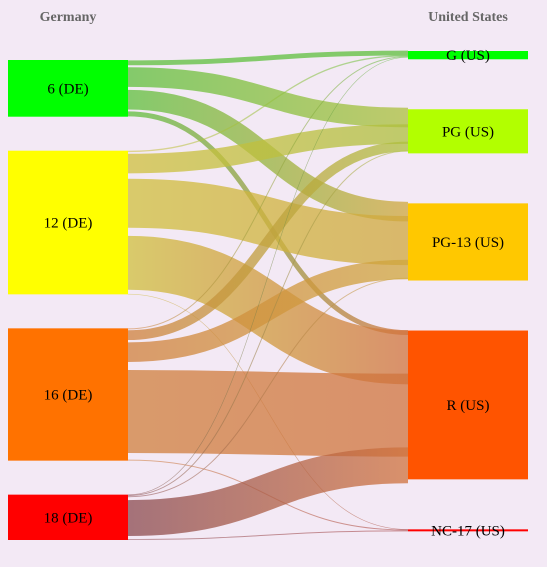 Image resolution: width=547 pixels, height=567 pixels. I want to click on link-de12-to-pg, so click(268, 149).